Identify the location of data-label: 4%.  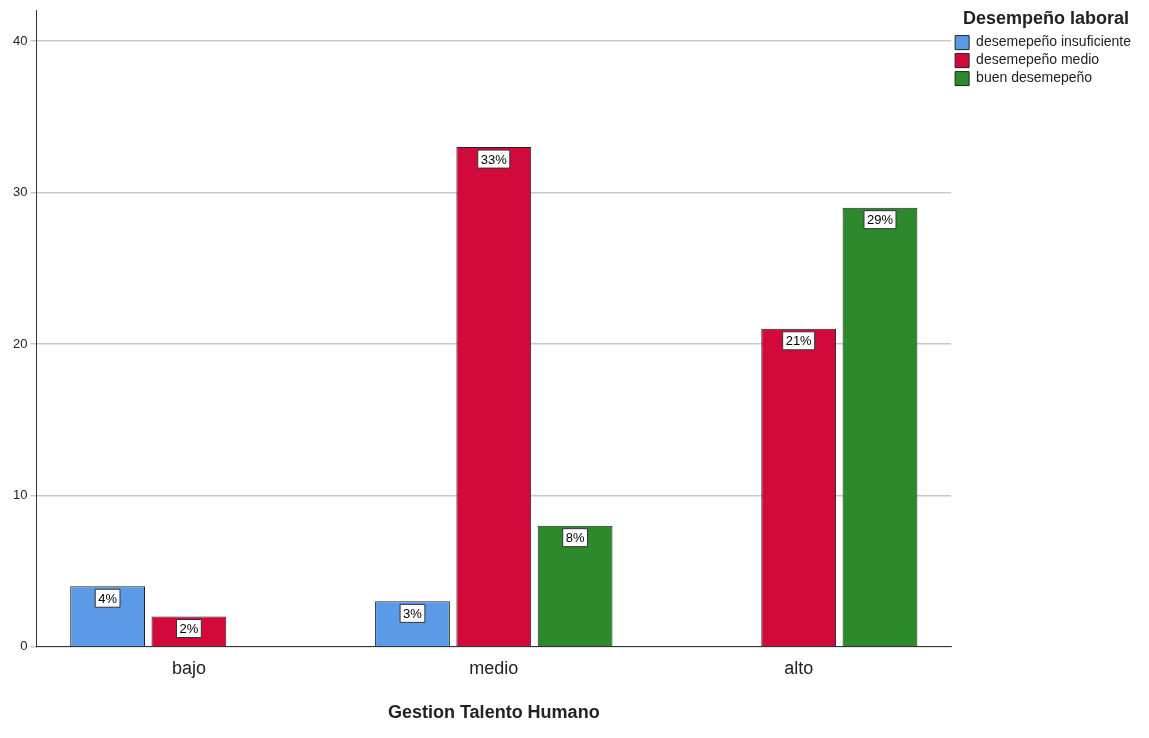
(108, 598).